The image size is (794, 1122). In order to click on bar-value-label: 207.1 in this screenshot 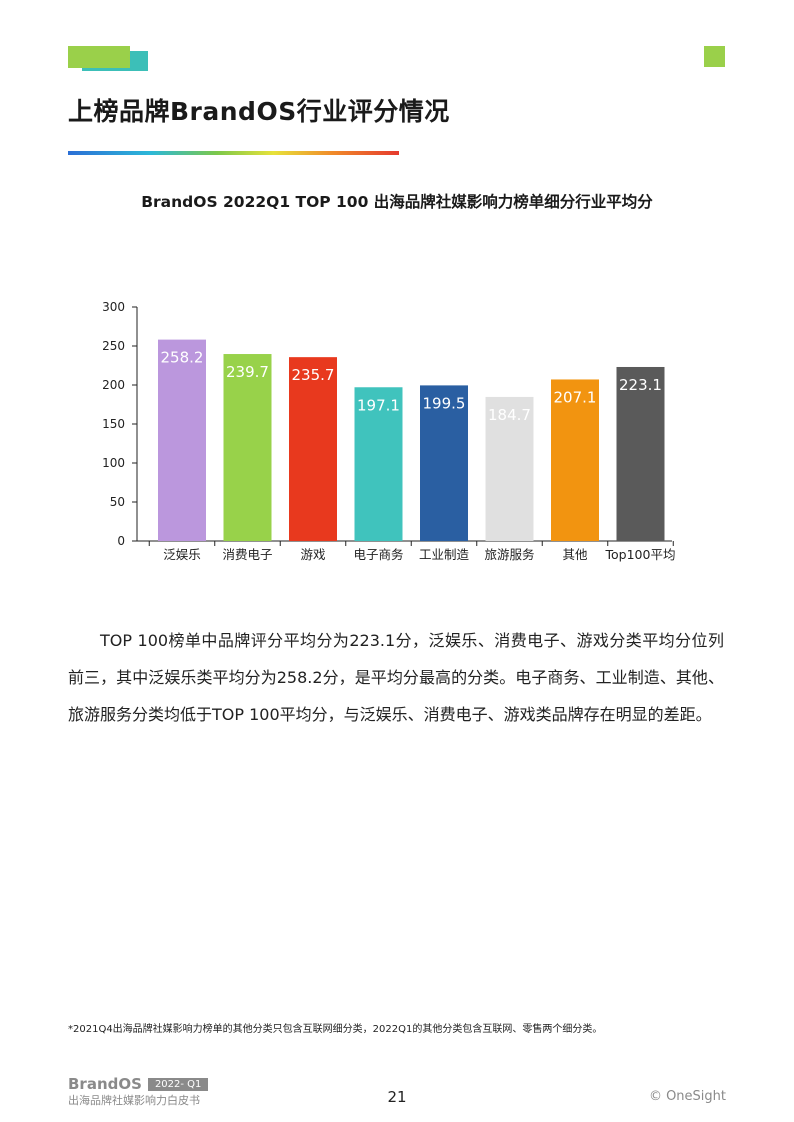, I will do `click(575, 397)`.